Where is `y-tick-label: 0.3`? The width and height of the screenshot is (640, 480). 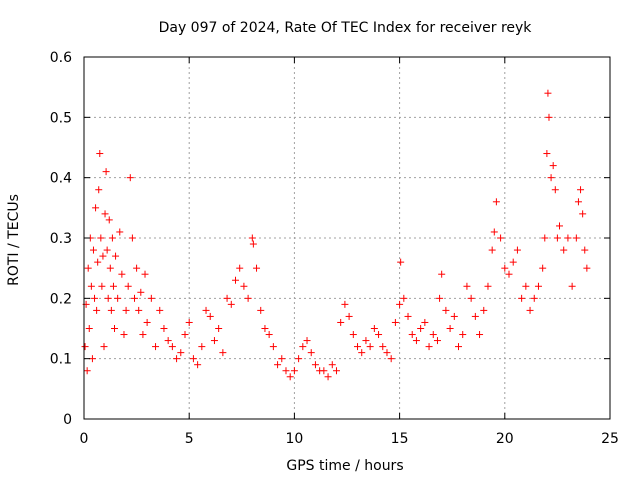 y-tick-label: 0.3 is located at coordinates (61, 239).